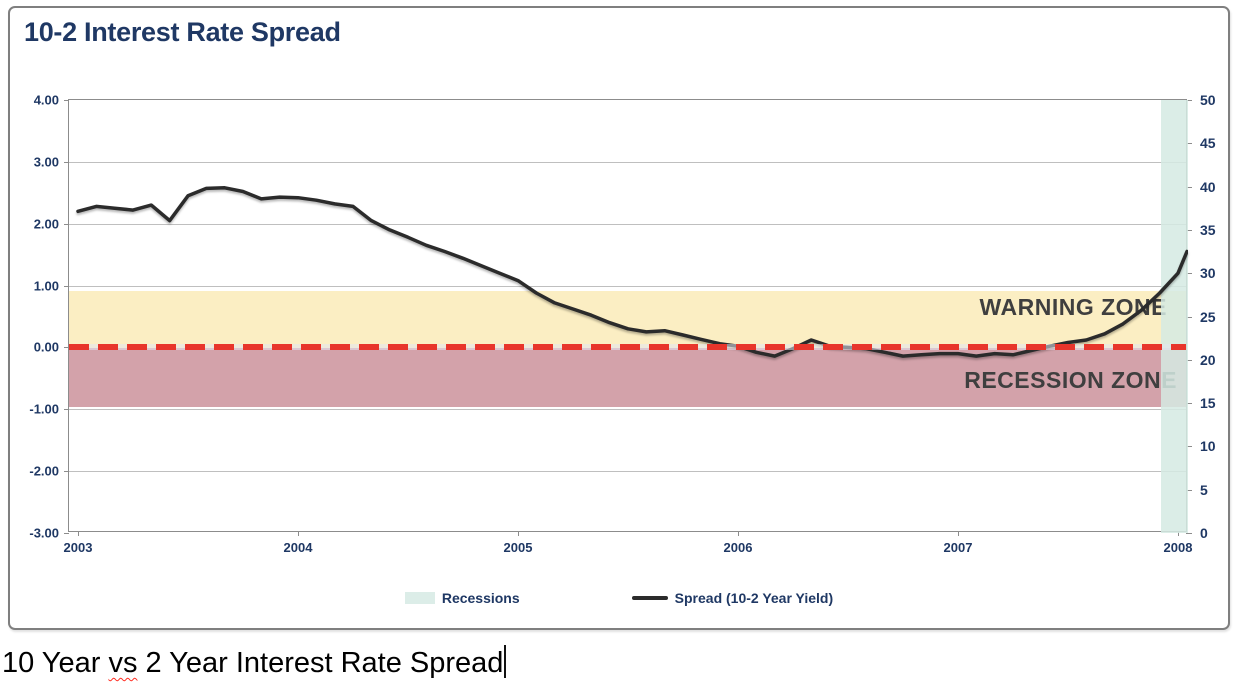 This screenshot has height=697, width=1239. What do you see at coordinates (1208, 446) in the screenshot?
I see `y-axis-right-label: 10` at bounding box center [1208, 446].